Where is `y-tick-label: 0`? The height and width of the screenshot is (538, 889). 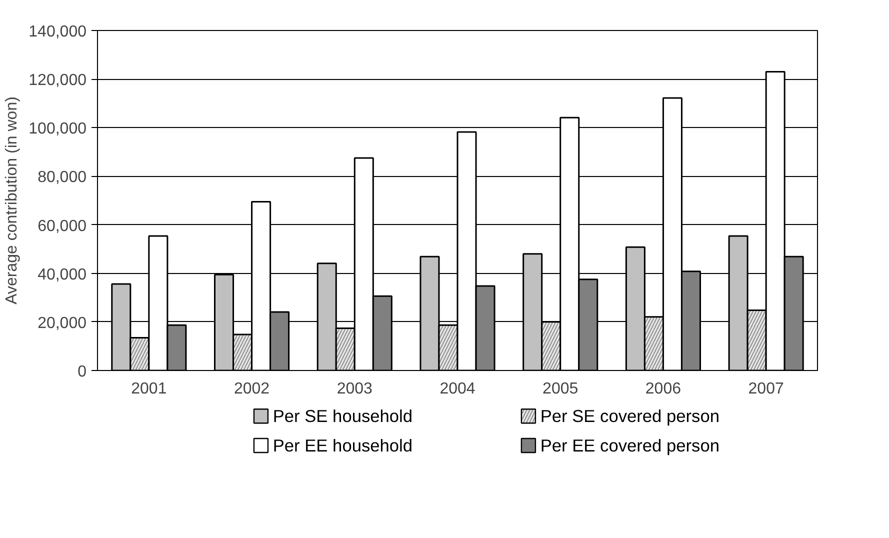
y-tick-label: 0 is located at coordinates (82, 372).